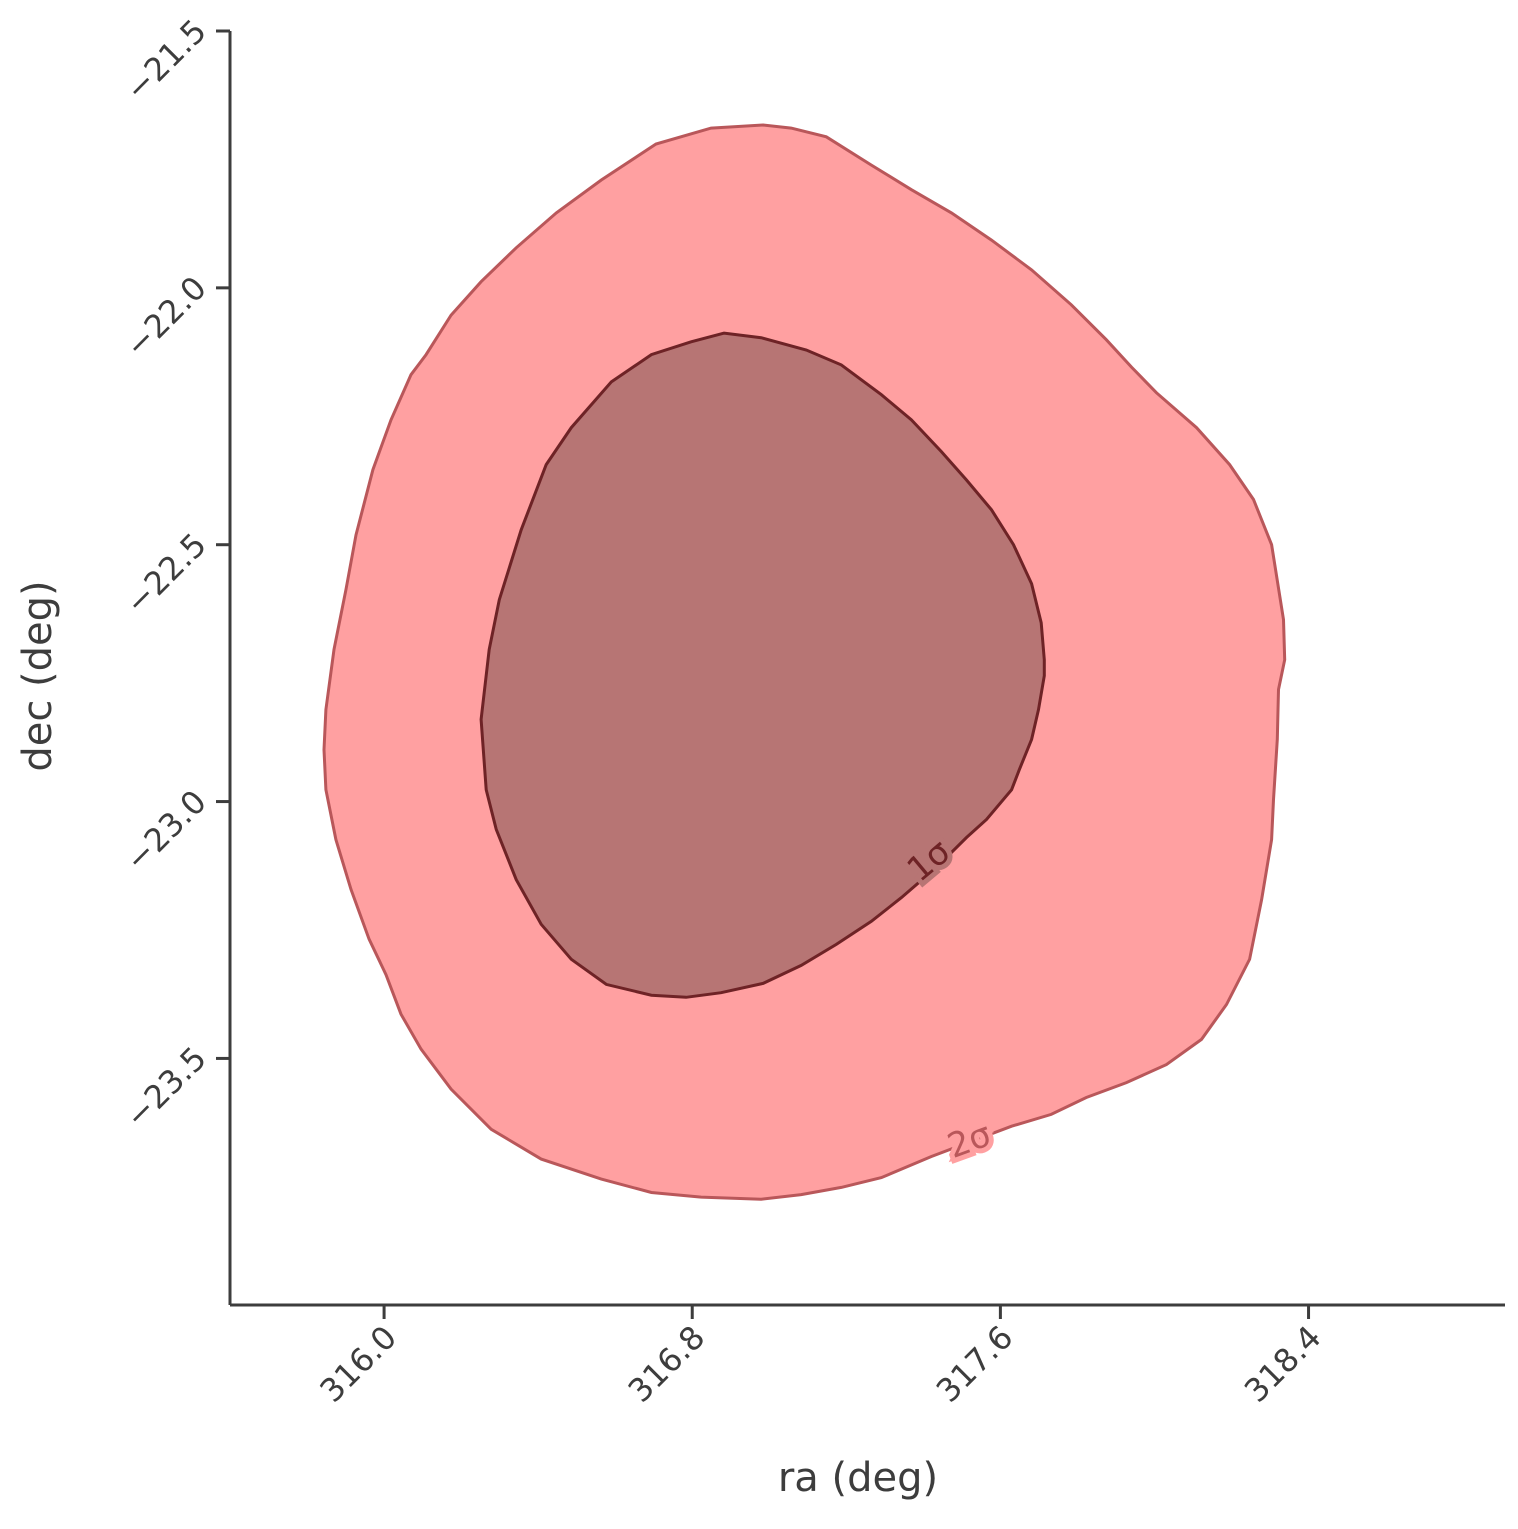 The width and height of the screenshot is (1518, 1529). Describe the element at coordinates (1283, 1364) in the screenshot. I see `x-tick-label: 318.4` at that location.